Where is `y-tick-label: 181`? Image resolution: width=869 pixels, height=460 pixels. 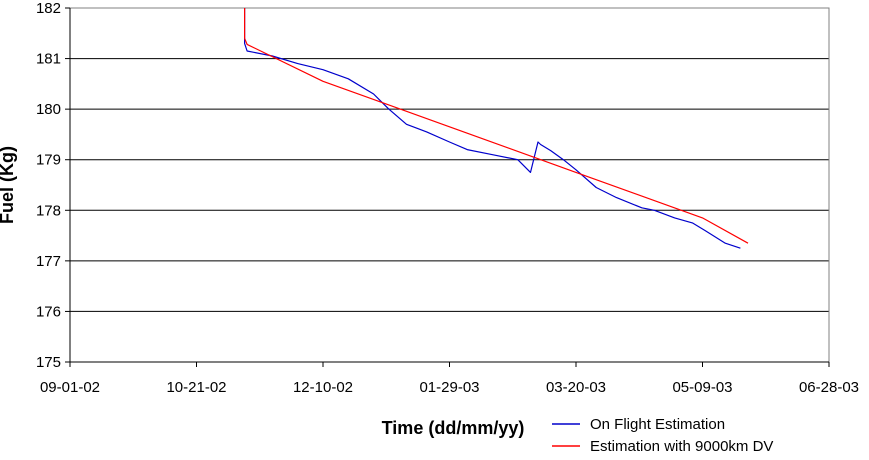 y-tick-label: 181 is located at coordinates (48, 59).